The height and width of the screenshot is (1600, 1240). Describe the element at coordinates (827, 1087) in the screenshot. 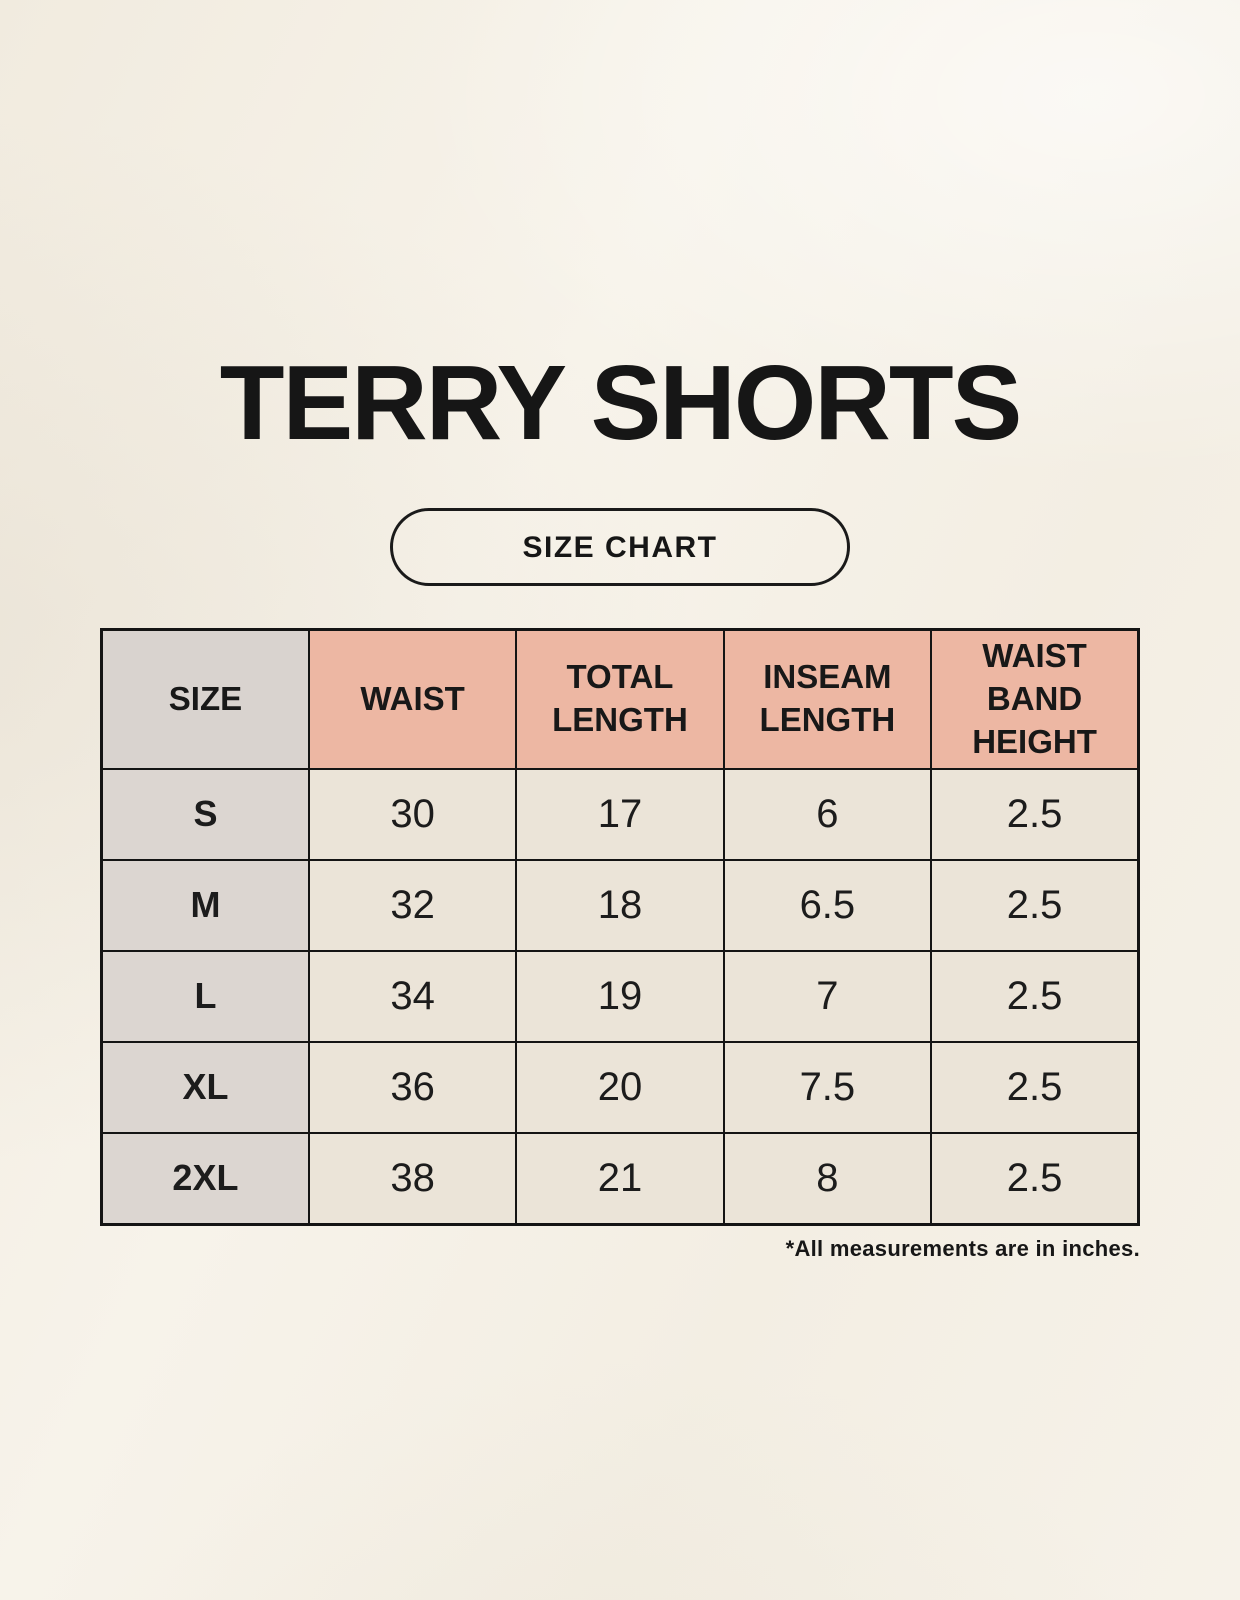

I see `inseam-length-value: 7.5` at that location.